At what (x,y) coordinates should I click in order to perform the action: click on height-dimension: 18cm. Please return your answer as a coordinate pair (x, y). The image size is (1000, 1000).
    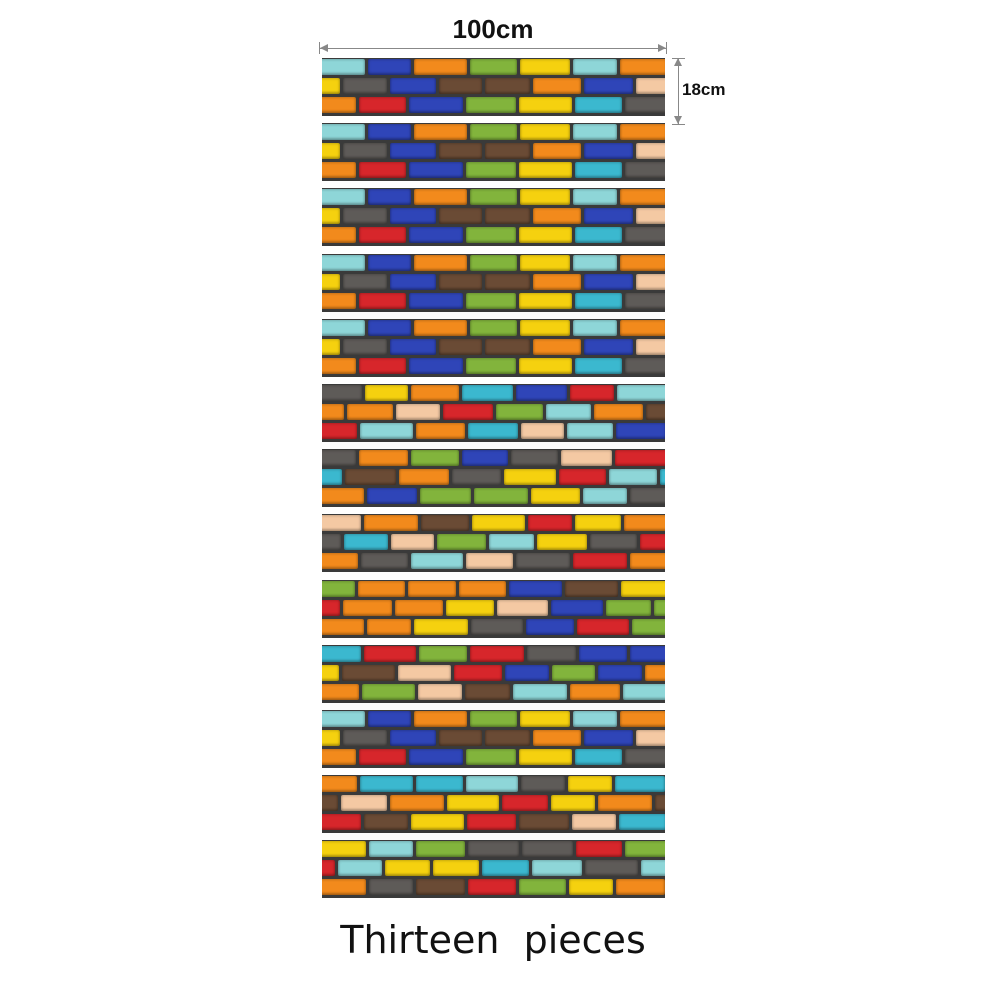
    Looking at the image, I should click on (713, 92).